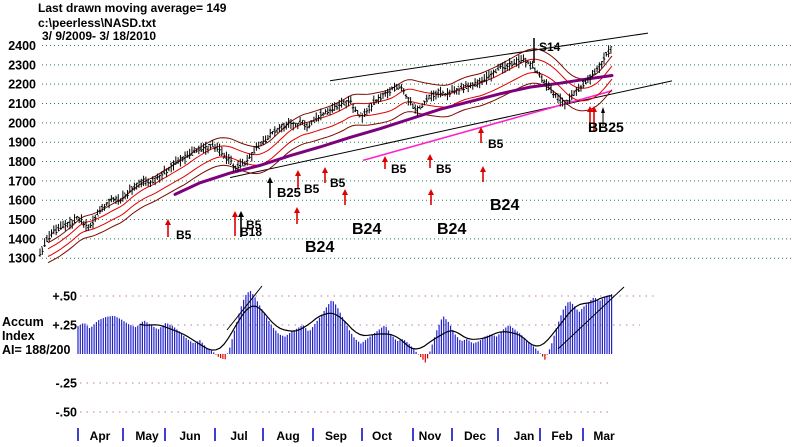  What do you see at coordinates (22, 181) in the screenshot?
I see `y-axis-label: 1700` at bounding box center [22, 181].